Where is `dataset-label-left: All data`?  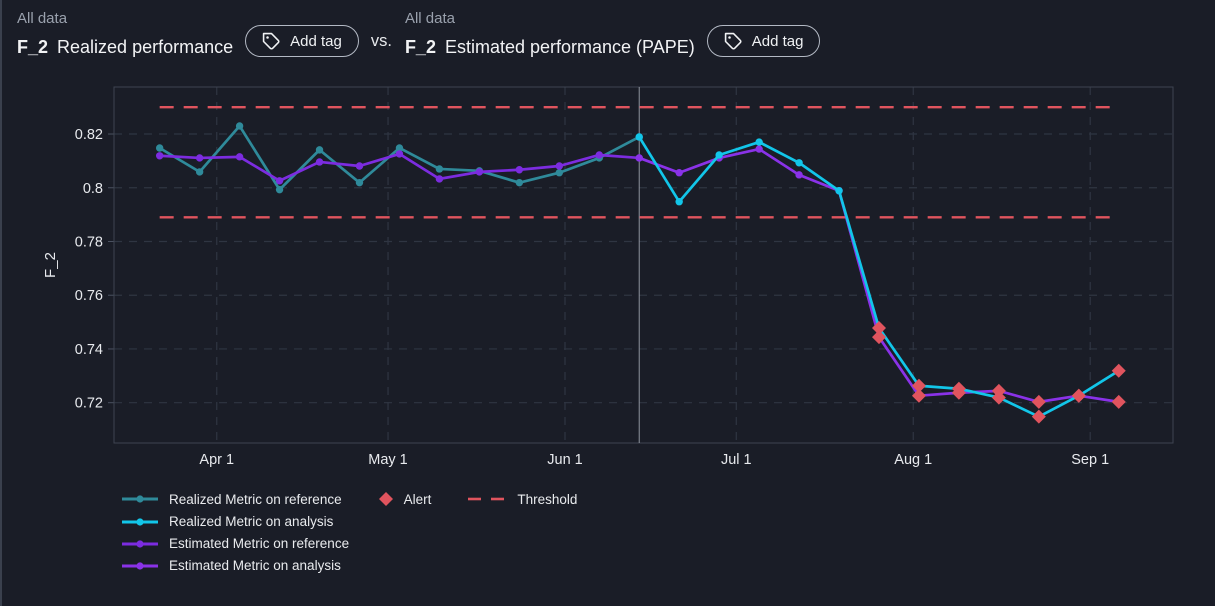
dataset-label-left: All data is located at coordinates (42, 18).